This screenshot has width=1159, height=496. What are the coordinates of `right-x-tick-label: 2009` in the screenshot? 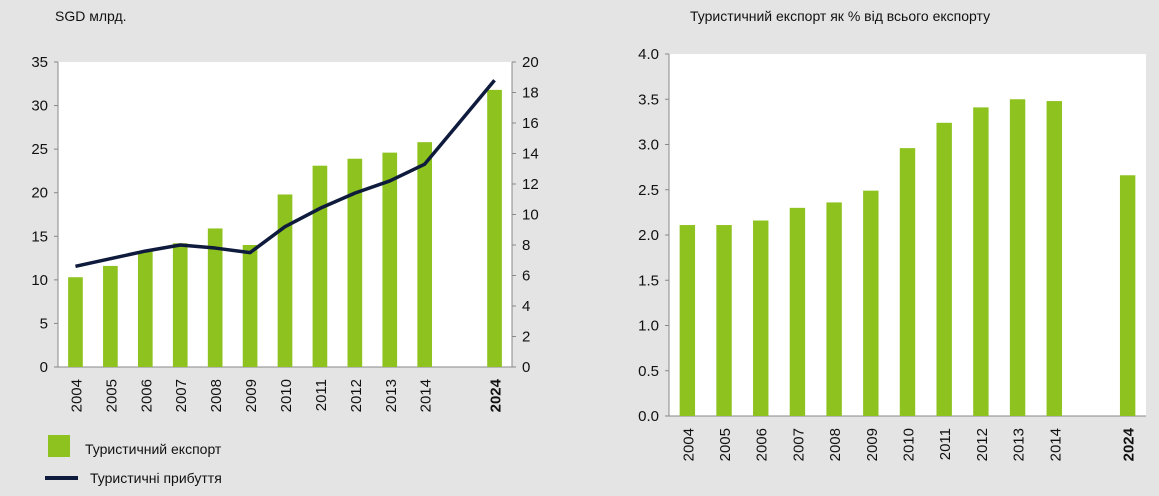 It's located at (872, 444).